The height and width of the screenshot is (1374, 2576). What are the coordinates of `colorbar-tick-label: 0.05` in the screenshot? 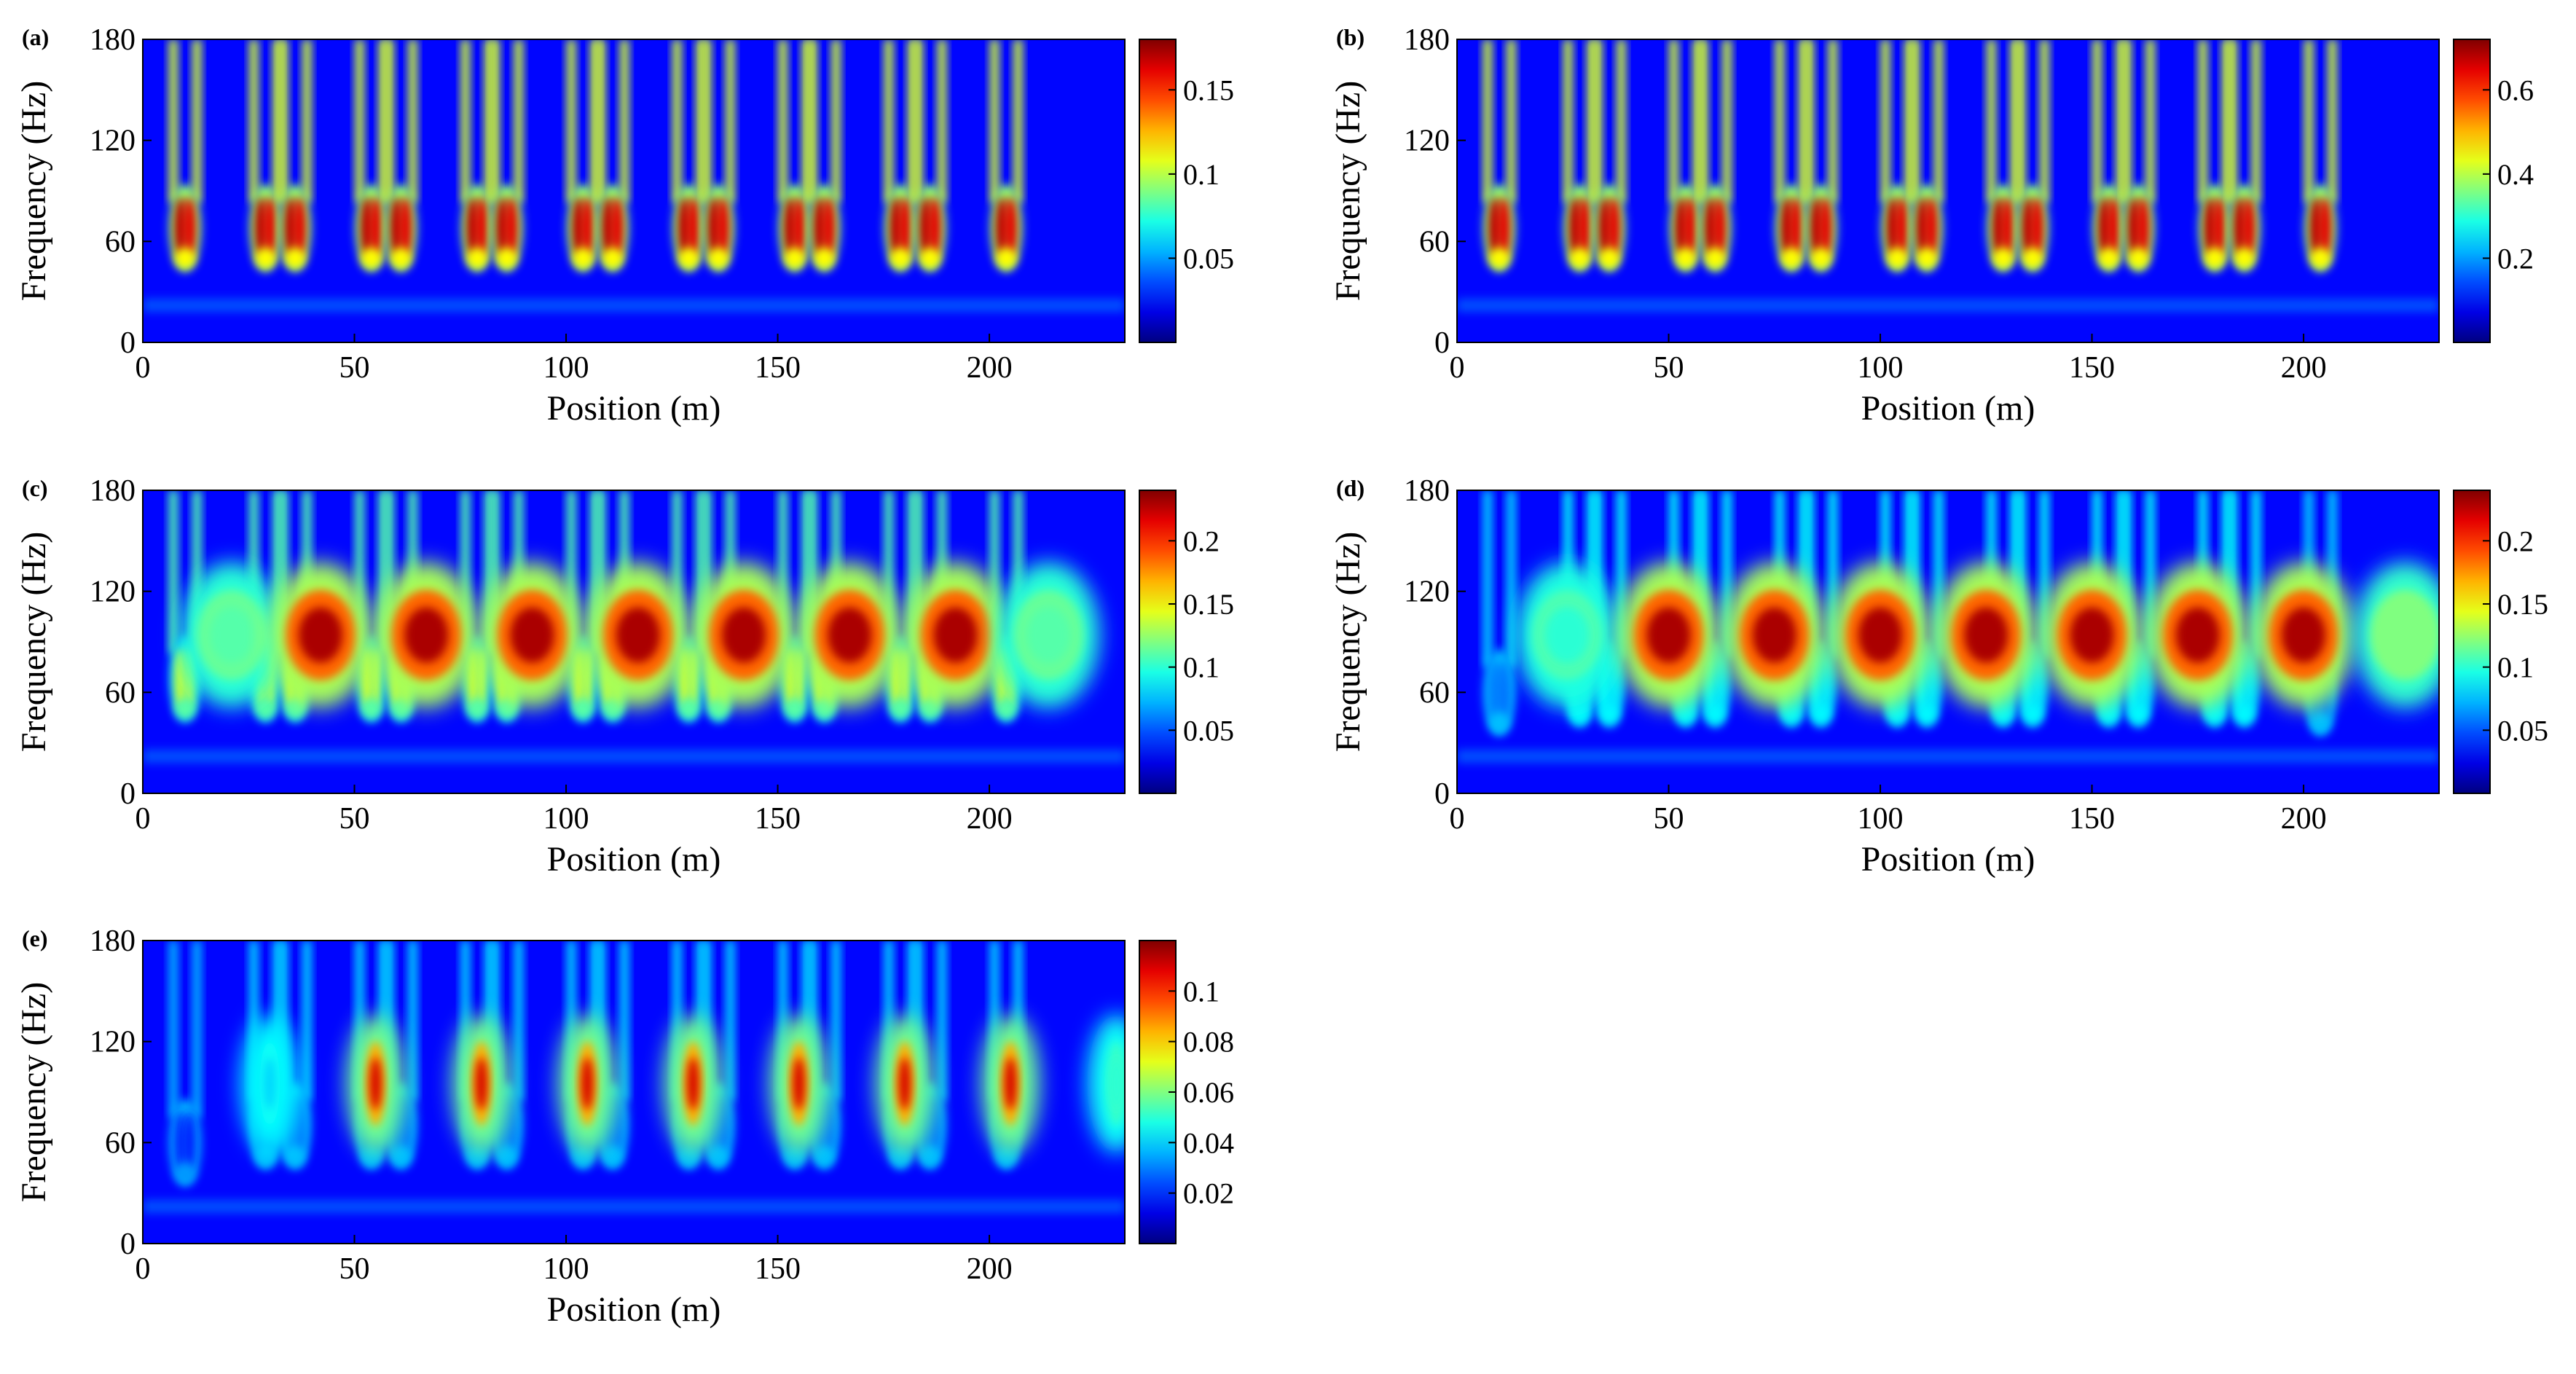 It's located at (1208, 258).